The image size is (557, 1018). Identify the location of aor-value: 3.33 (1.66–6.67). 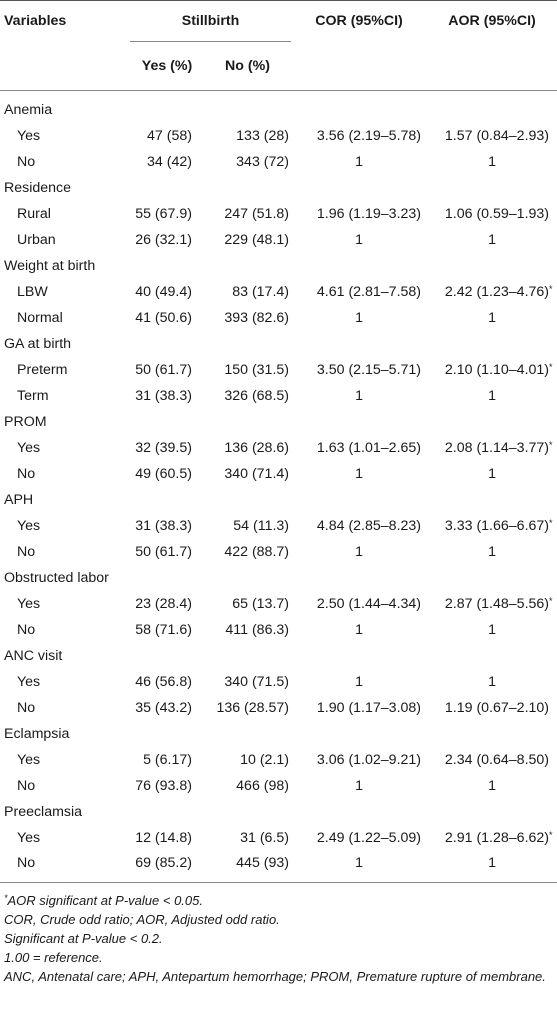
(497, 525).